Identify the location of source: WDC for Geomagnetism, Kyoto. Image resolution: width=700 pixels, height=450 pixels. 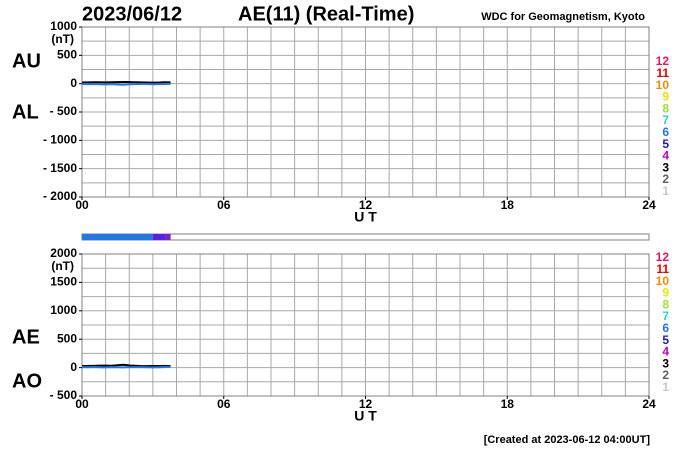
(563, 17).